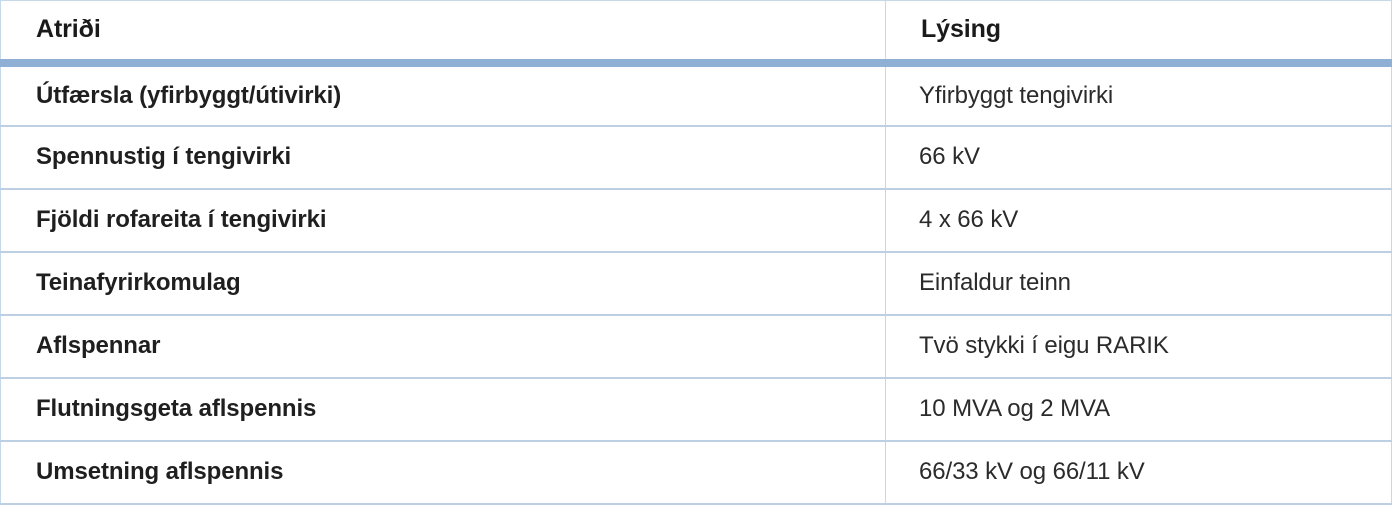 The width and height of the screenshot is (1398, 519). I want to click on cell-item: Teinafyrirkomulag, so click(443, 283).